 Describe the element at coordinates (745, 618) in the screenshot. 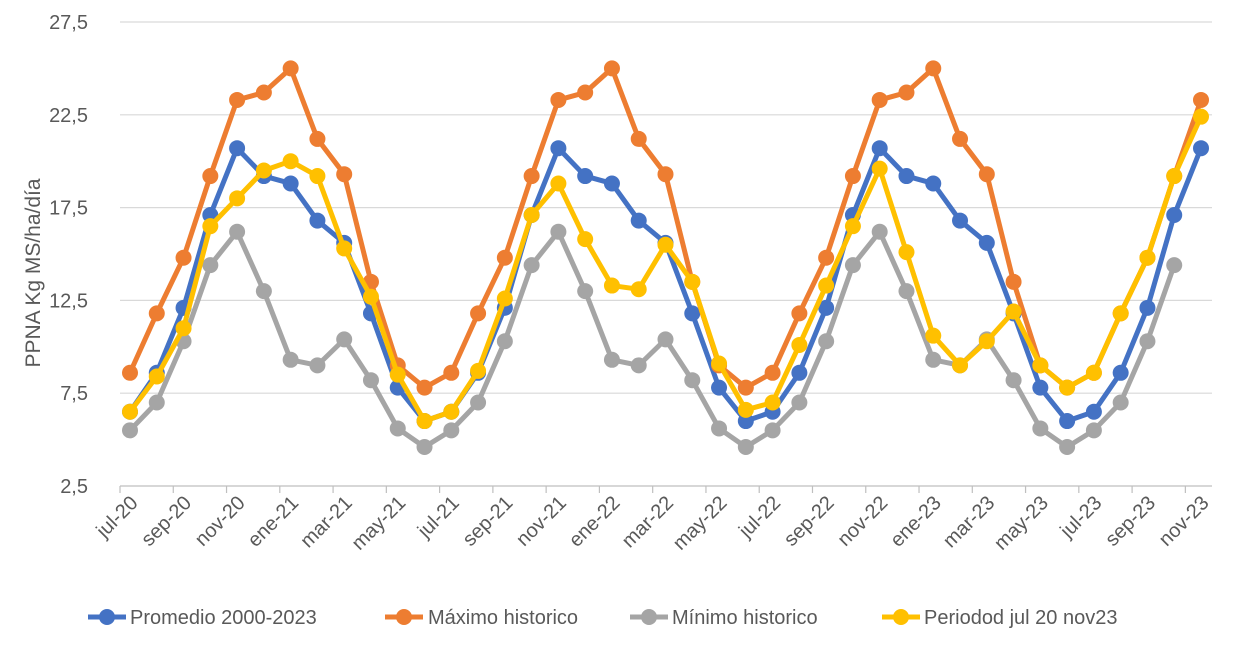

I see `legend-label: Mínimo historico` at that location.